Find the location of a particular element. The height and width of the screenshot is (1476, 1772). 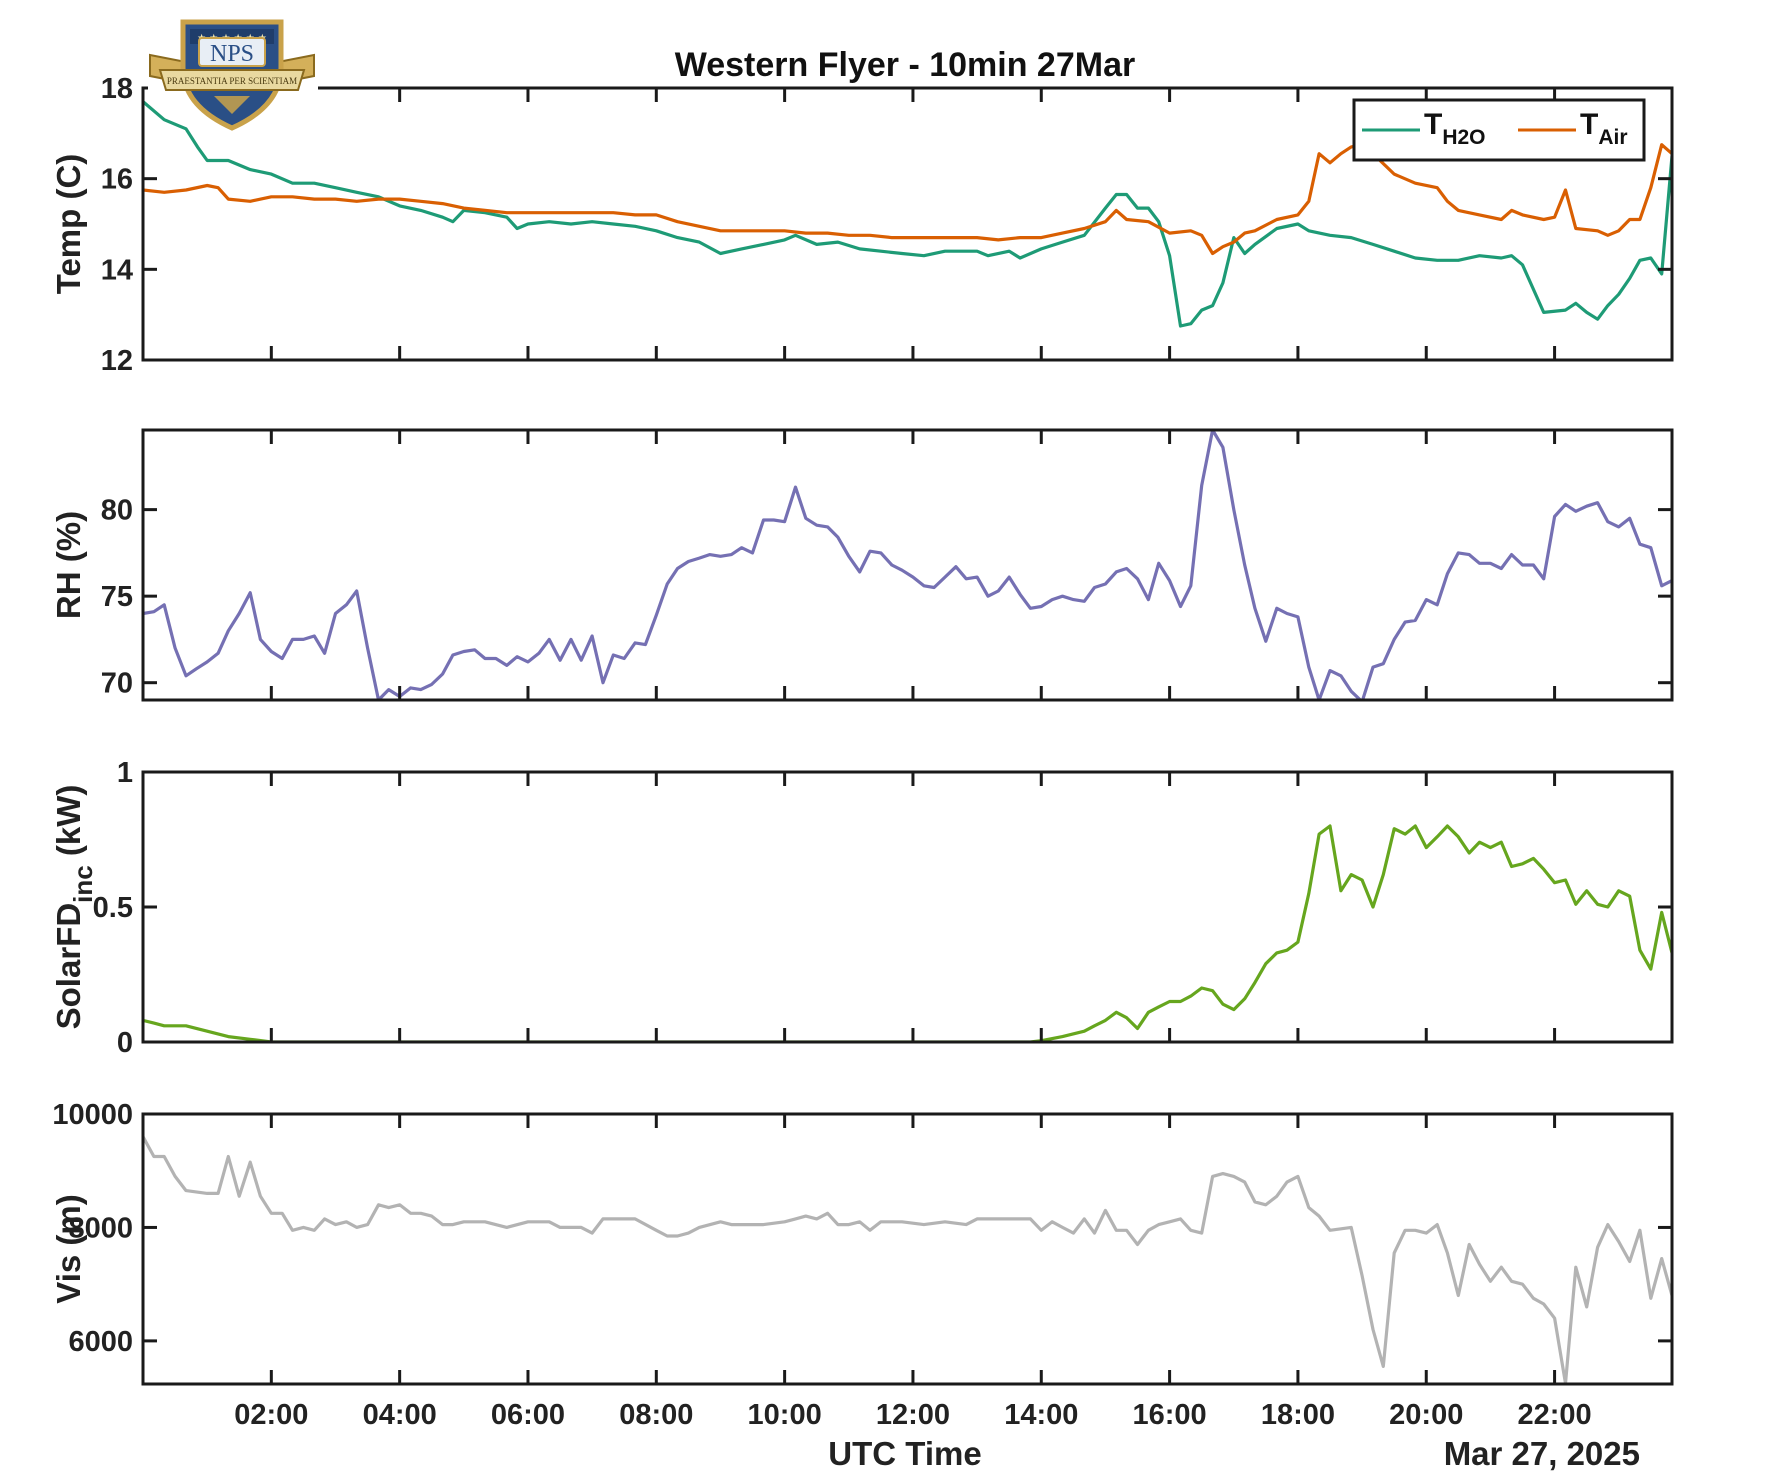

legend-entry-h2o: TH2O is located at coordinates (1455, 128).